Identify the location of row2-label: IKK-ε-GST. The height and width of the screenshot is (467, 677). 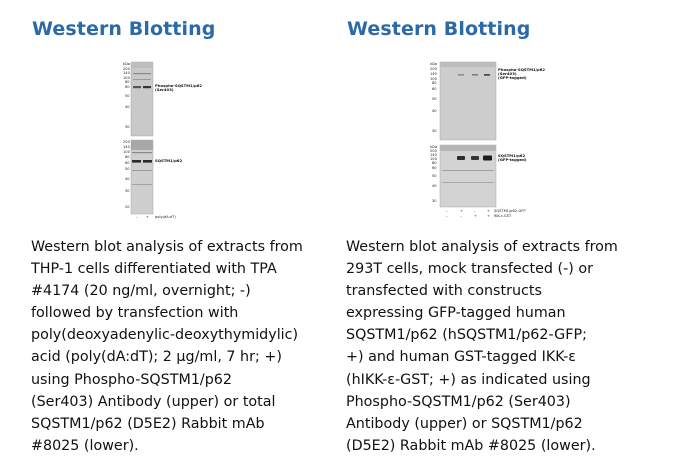
(503, 216).